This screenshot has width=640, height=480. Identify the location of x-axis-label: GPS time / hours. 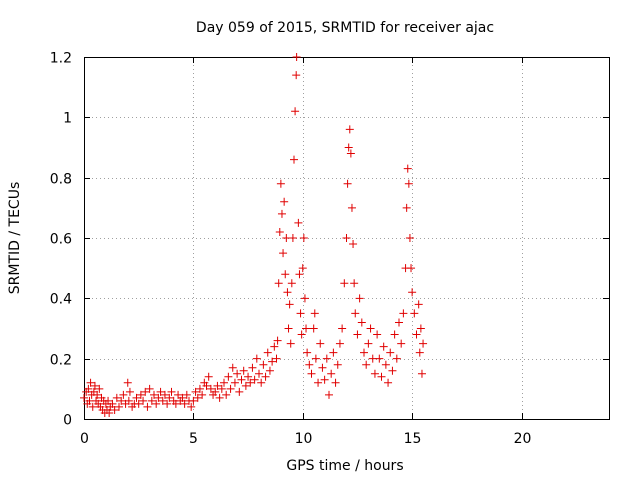
(344, 466).